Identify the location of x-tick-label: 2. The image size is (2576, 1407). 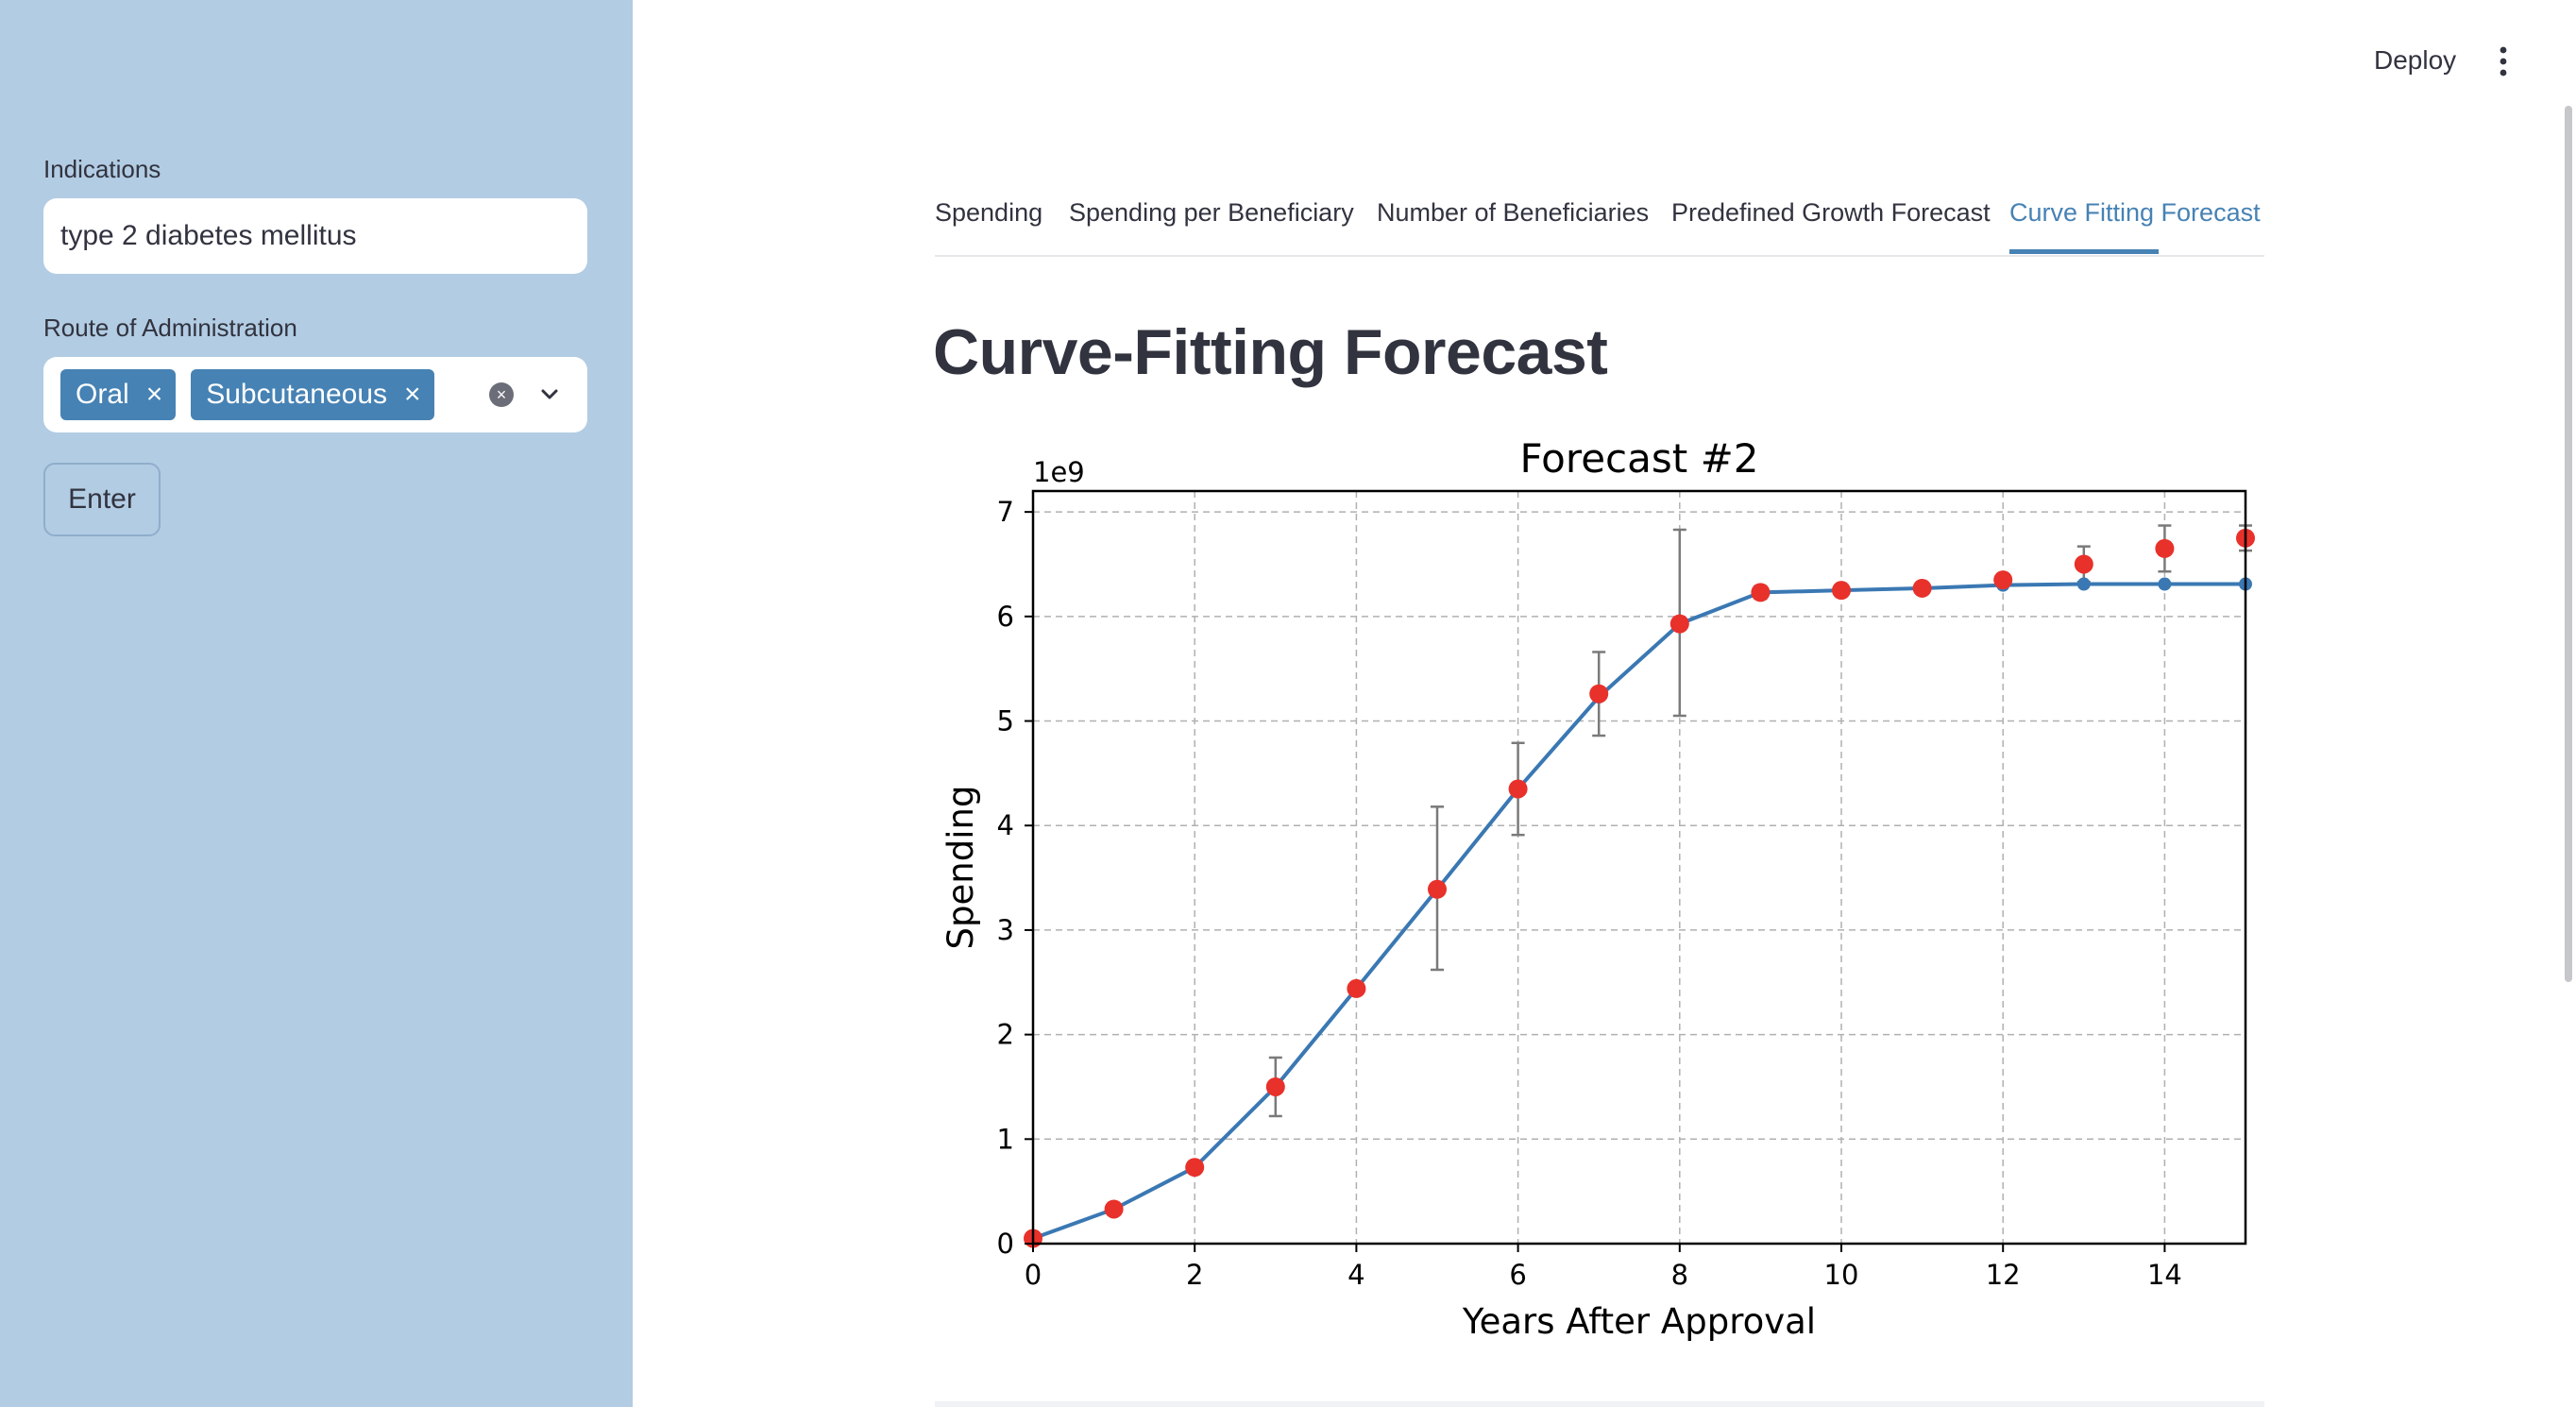
(1194, 1275).